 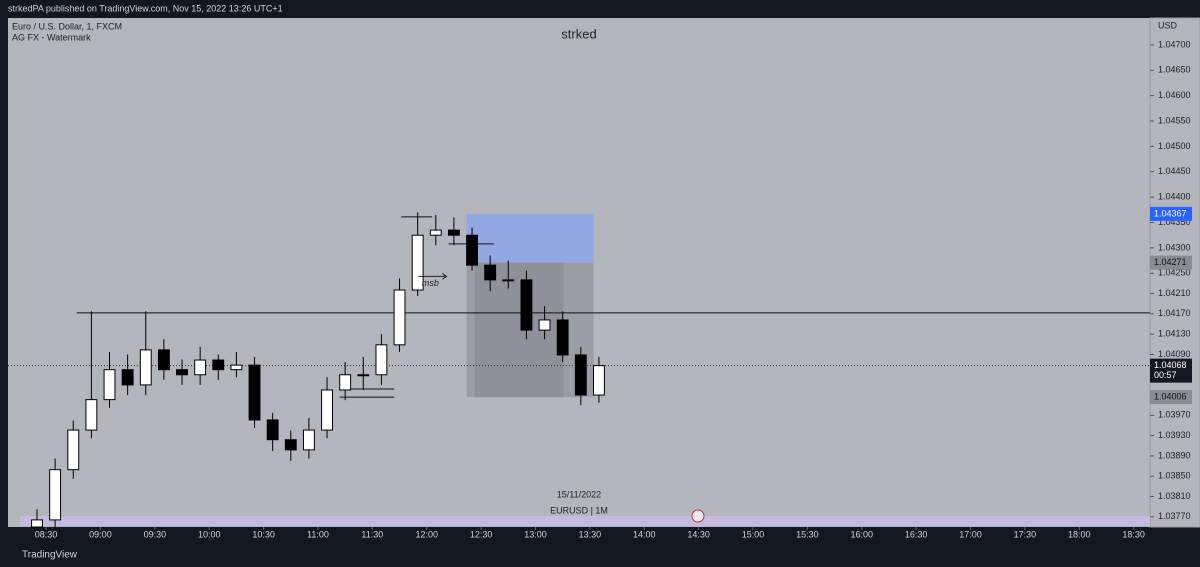 I want to click on entry-label: 1.04271, so click(x=1170, y=262).